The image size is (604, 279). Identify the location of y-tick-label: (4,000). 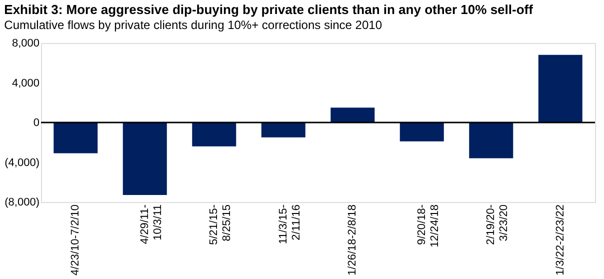
(22, 162).